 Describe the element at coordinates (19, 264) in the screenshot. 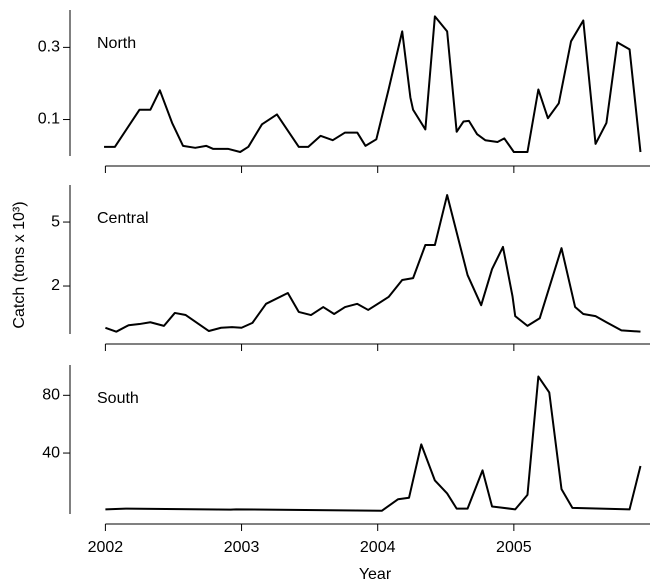

I see `y-axis-label: Catch (tons x 10³)` at that location.